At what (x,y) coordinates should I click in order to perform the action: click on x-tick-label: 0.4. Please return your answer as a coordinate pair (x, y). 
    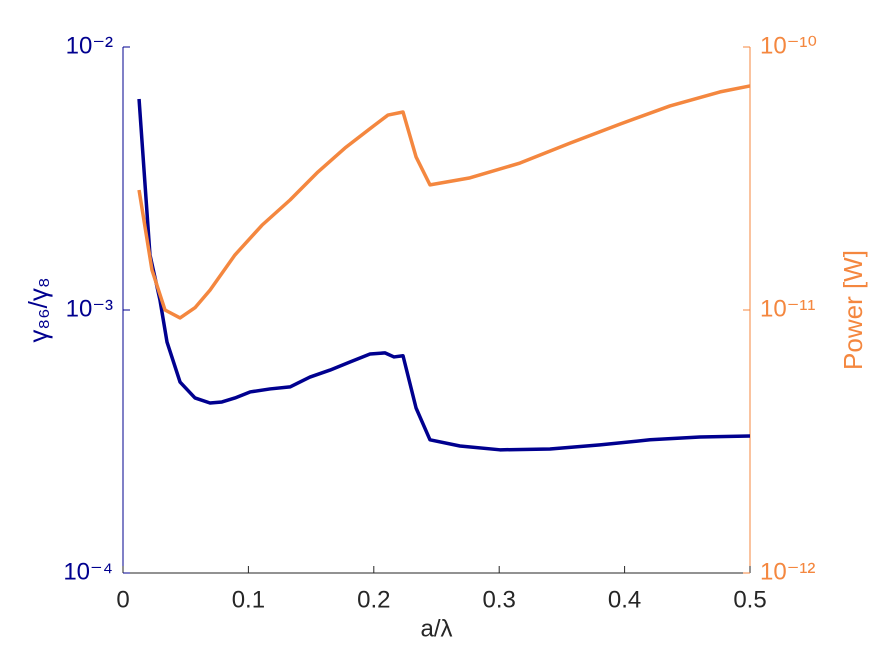
    Looking at the image, I should click on (624, 599).